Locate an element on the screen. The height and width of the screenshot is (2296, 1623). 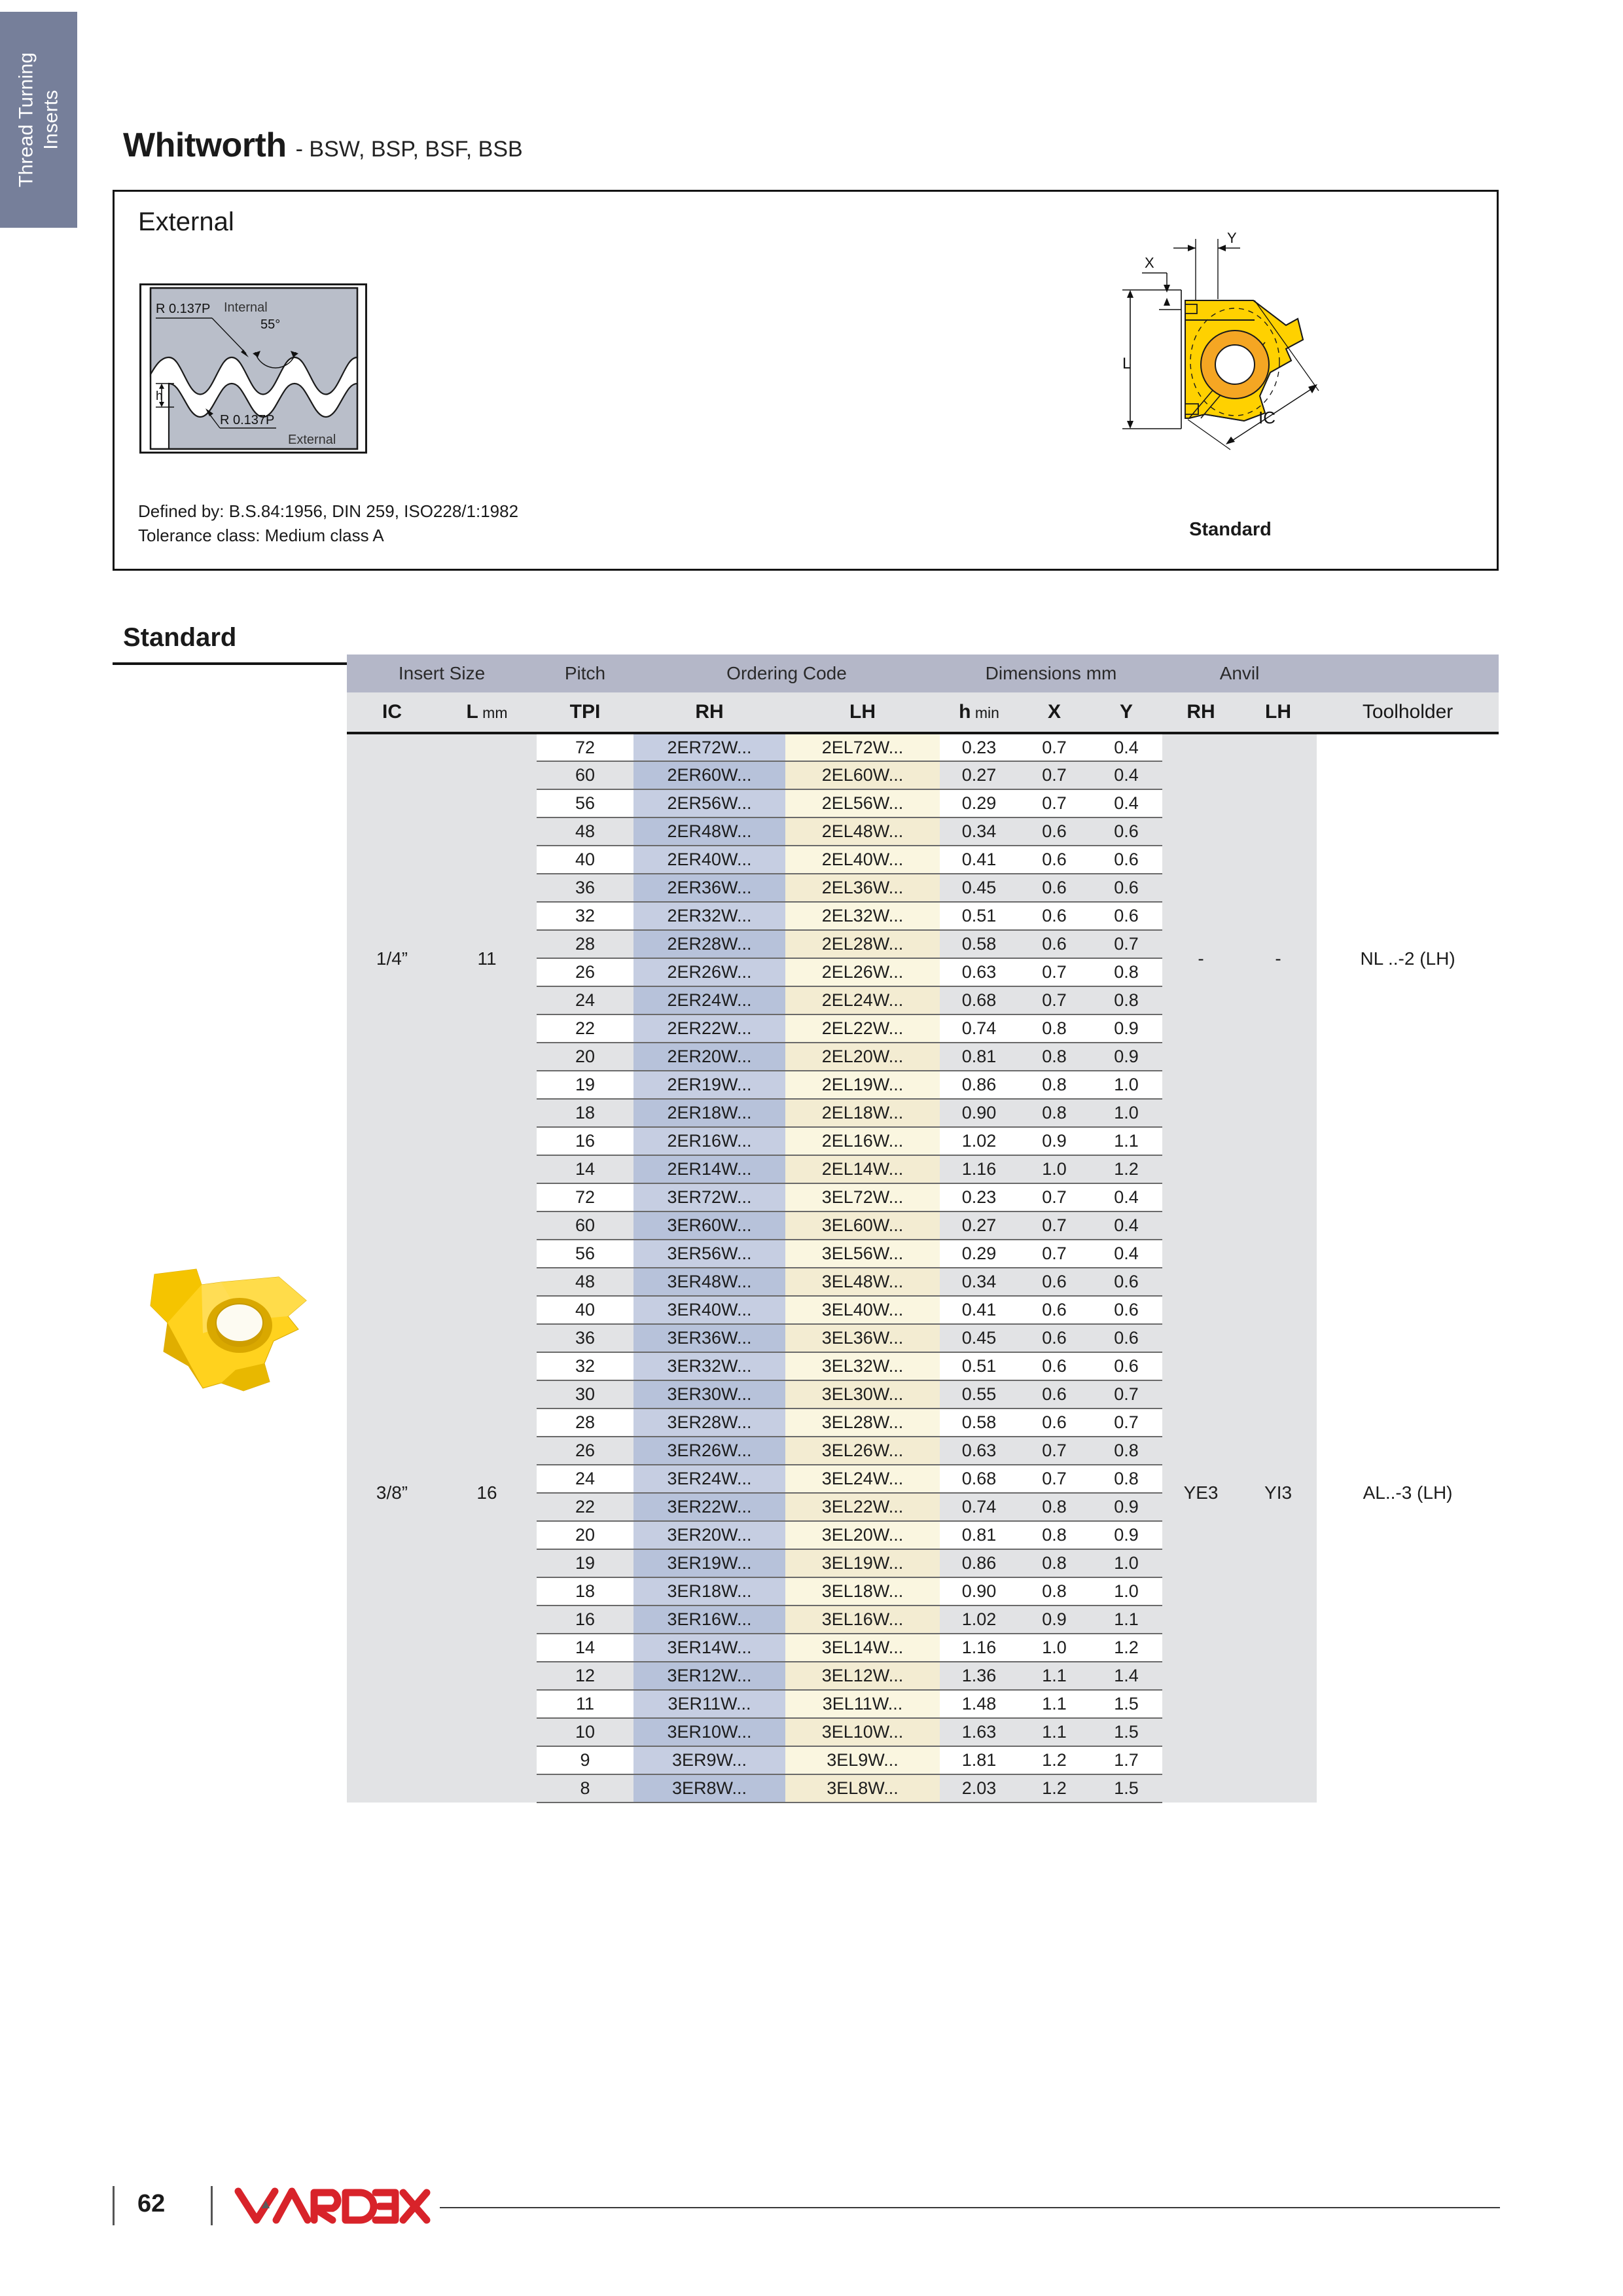
group-header-blank is located at coordinates (1408, 673).